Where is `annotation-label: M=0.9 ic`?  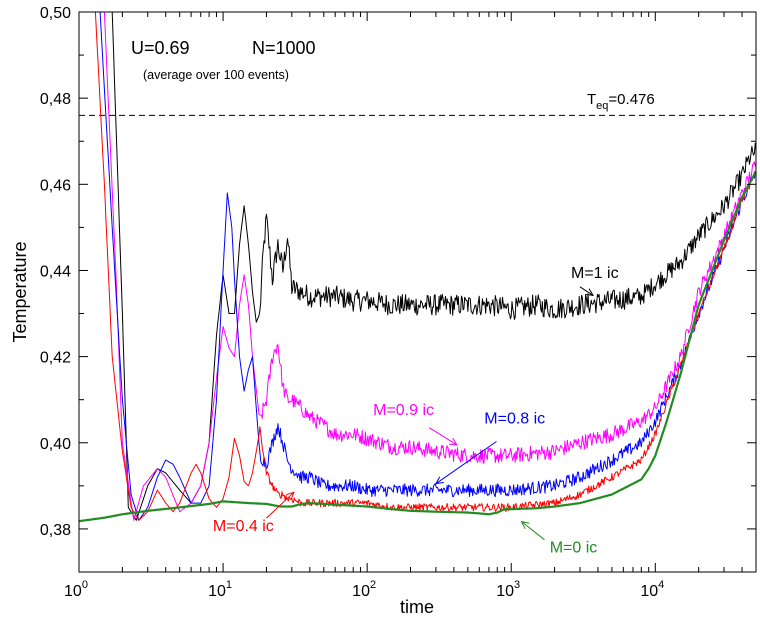 annotation-label: M=0.9 ic is located at coordinates (403, 410).